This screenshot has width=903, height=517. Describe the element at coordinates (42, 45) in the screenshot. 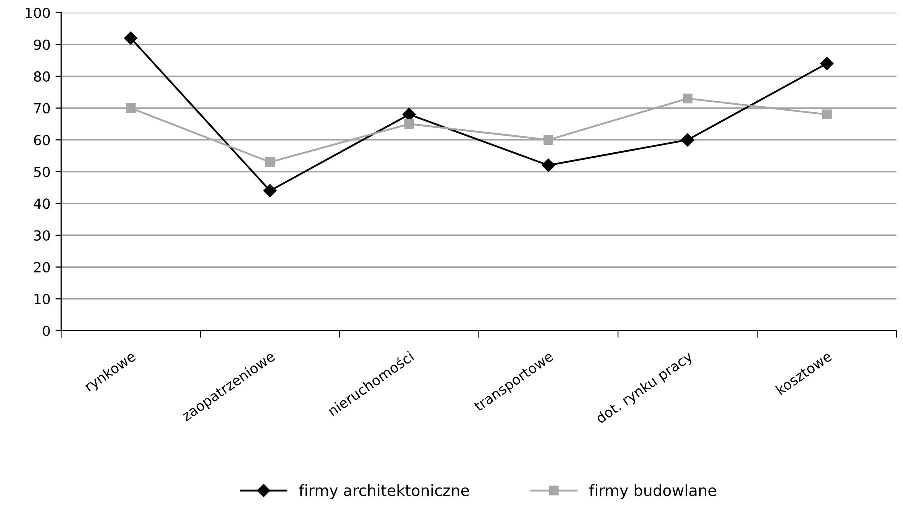

I see `y-tick-label: 90` at that location.